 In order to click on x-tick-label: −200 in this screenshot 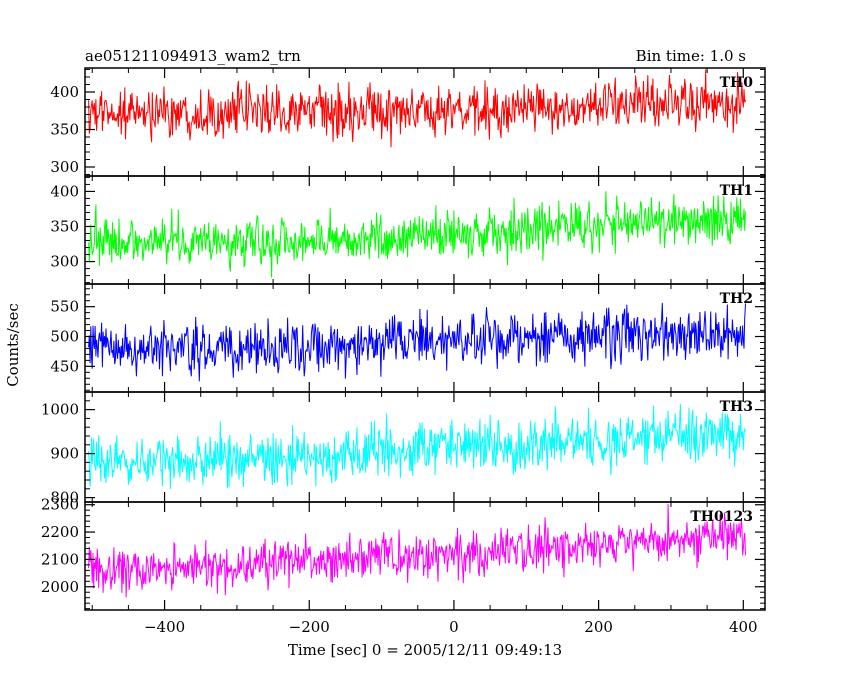, I will do `click(309, 627)`.